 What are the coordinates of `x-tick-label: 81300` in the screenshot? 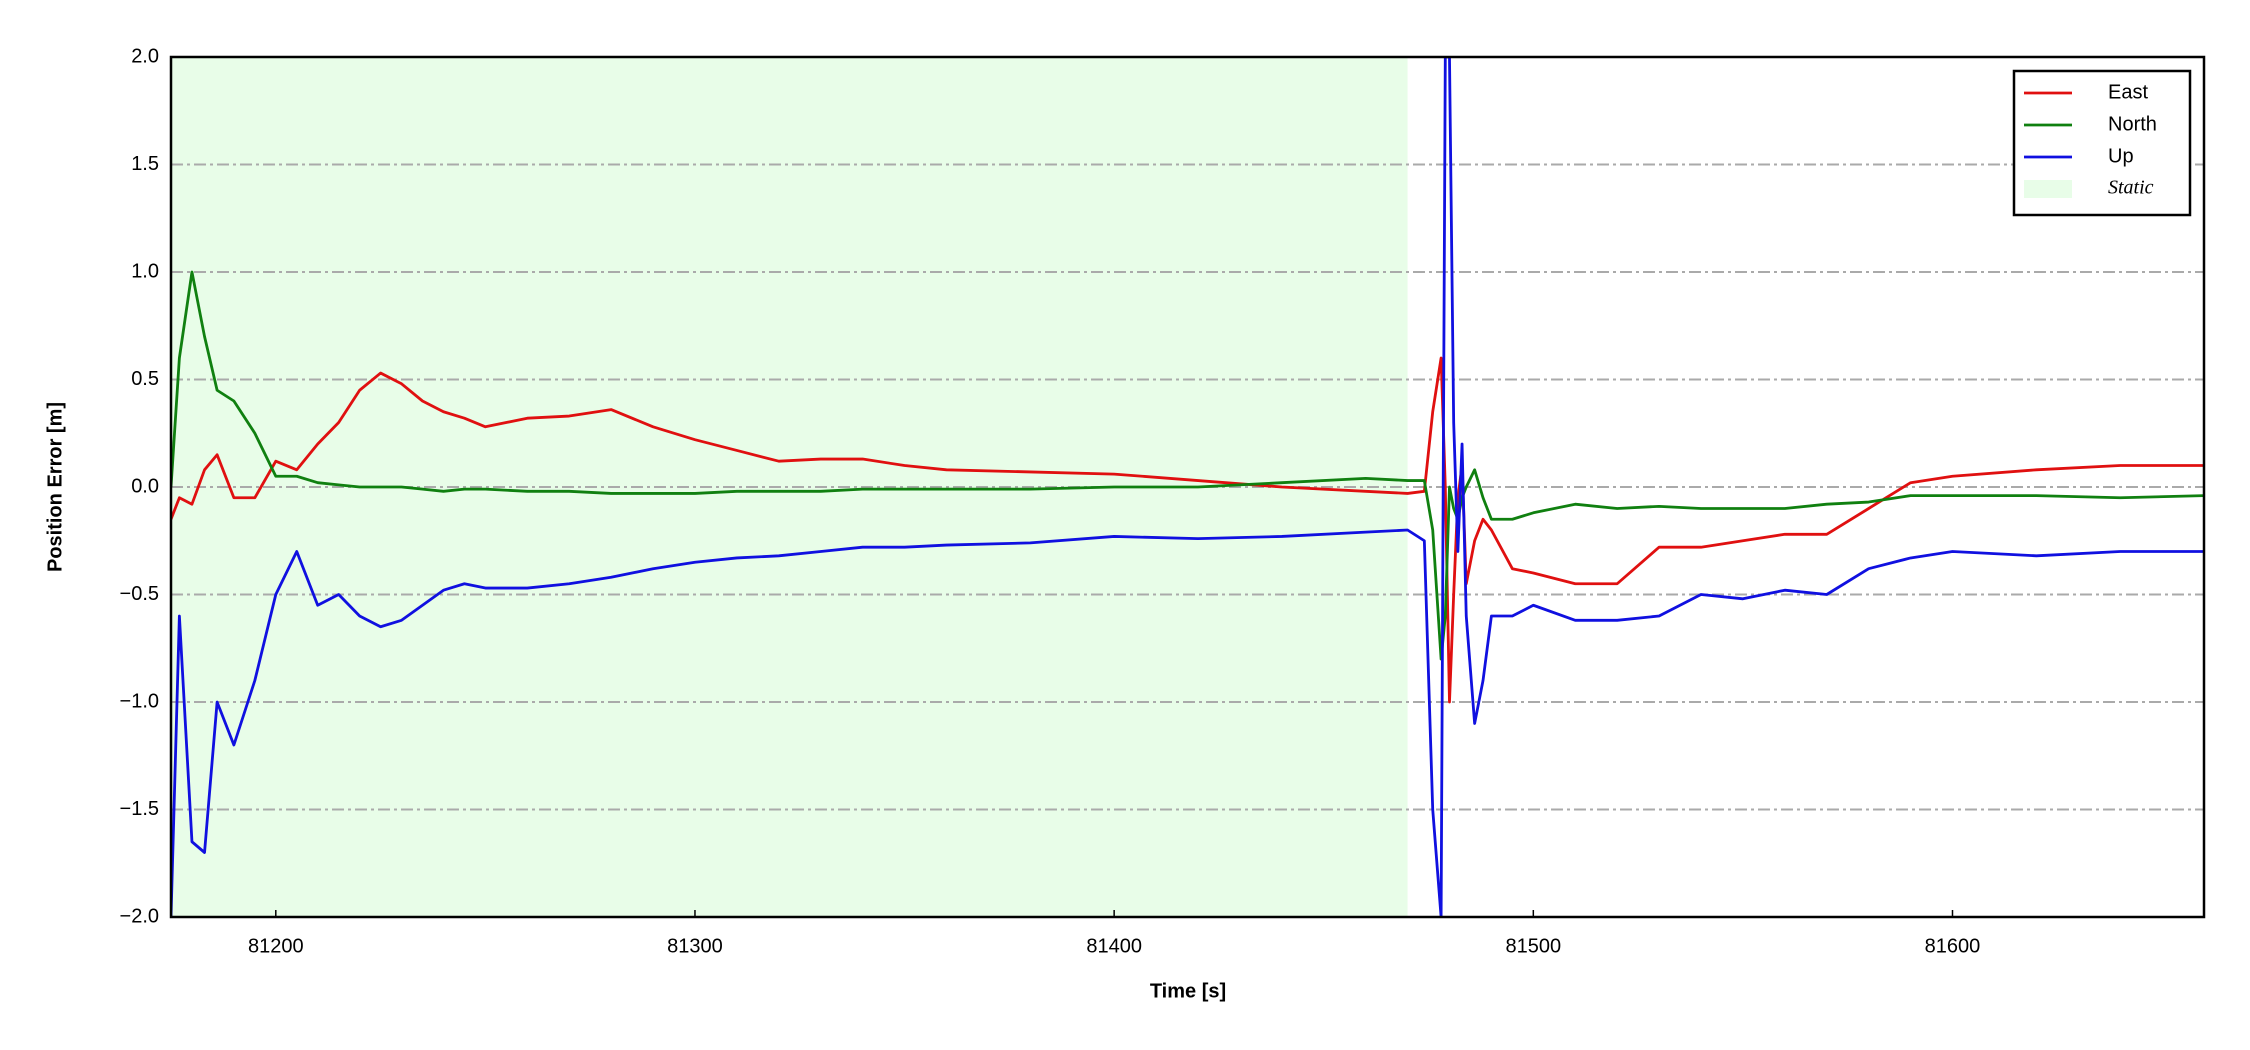 It's located at (695, 946).